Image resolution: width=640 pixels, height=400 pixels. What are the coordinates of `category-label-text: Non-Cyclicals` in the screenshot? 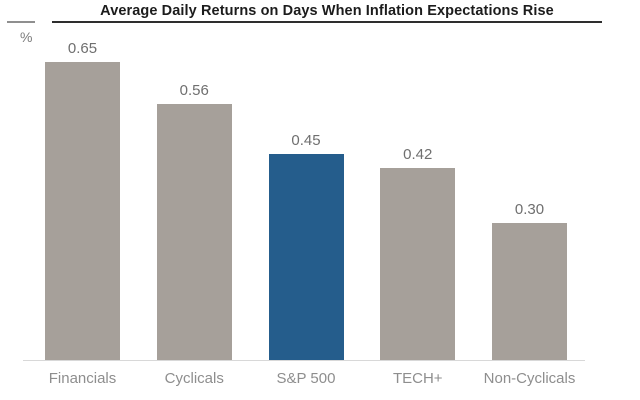 It's located at (529, 378).